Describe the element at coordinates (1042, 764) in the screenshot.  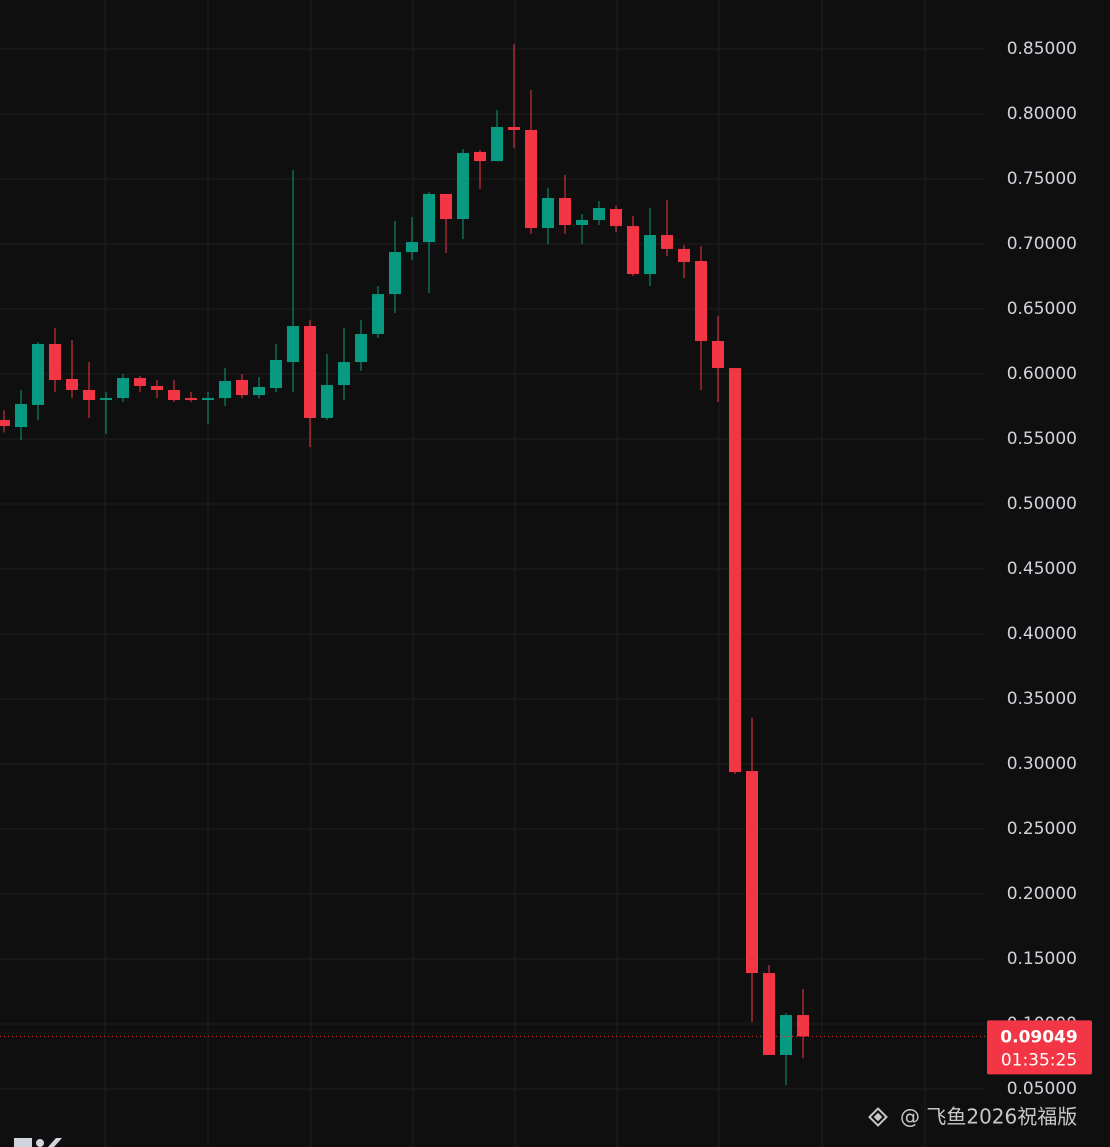
I see `y-tick-label: 0.30000` at that location.